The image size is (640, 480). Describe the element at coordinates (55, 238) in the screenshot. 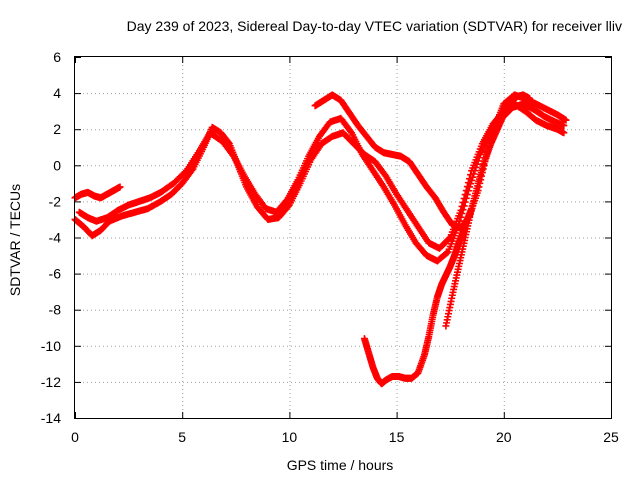

I see `y-tick-label: -4` at that location.